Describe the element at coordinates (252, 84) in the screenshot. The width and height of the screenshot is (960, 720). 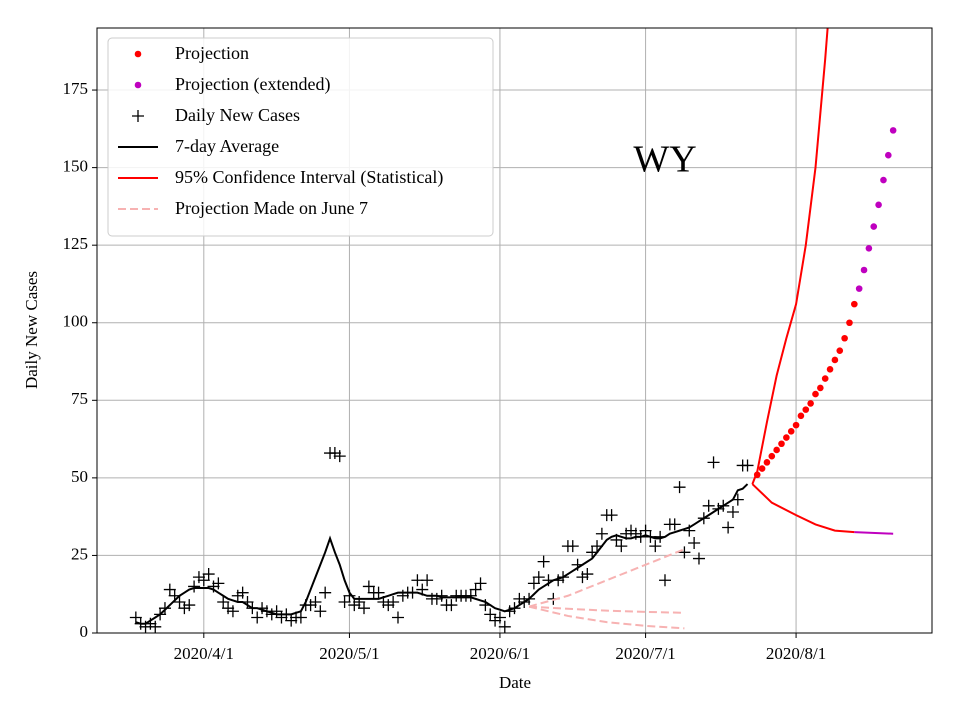
I see `legend-label: Projection (extended)` at that location.